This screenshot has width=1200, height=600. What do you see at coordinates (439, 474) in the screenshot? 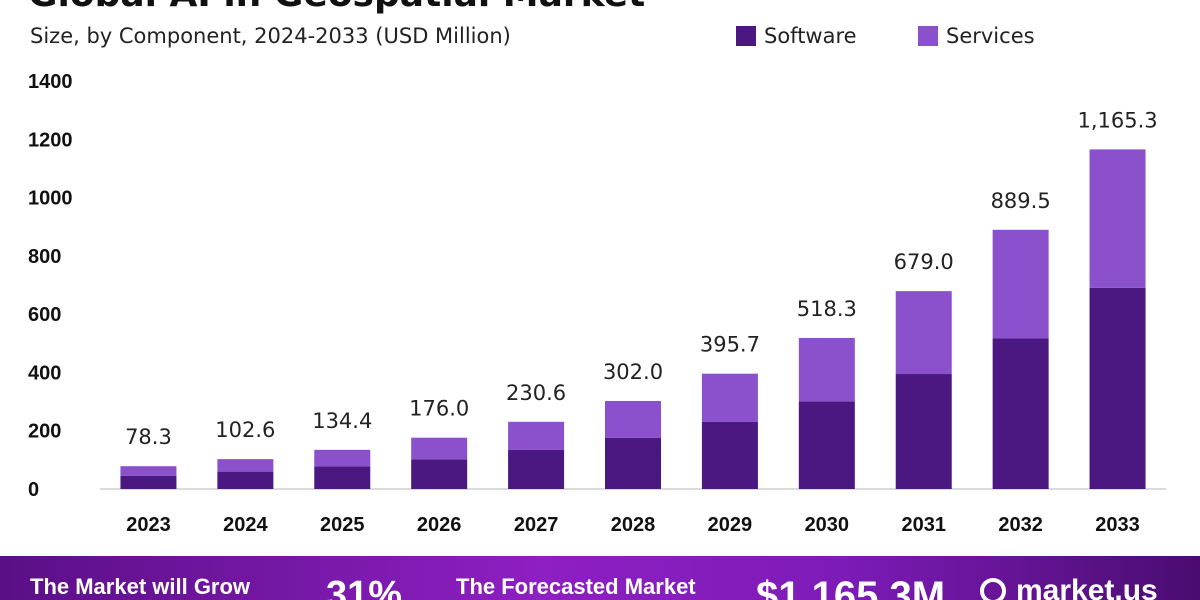
I see `bar-software-2026` at bounding box center [439, 474].